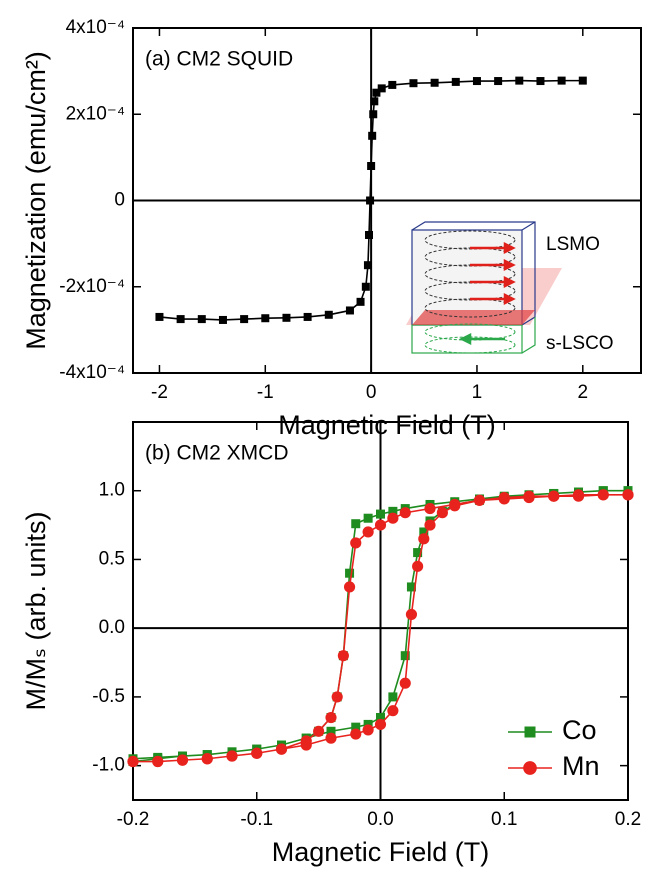 The width and height of the screenshot is (658, 876). I want to click on y-tick-label: 1.0, so click(112, 490).